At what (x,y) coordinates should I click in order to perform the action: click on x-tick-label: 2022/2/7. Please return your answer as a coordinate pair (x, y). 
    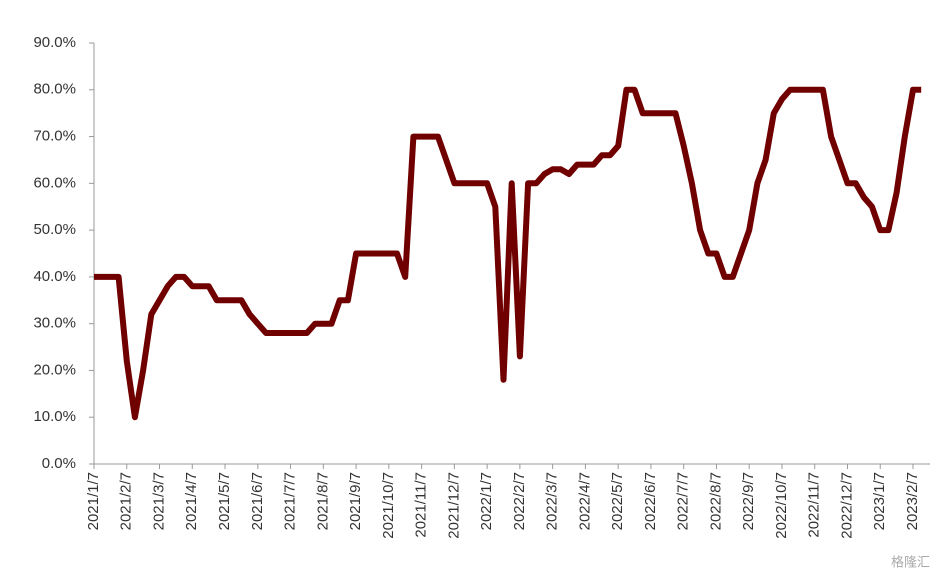
    Looking at the image, I should click on (519, 501).